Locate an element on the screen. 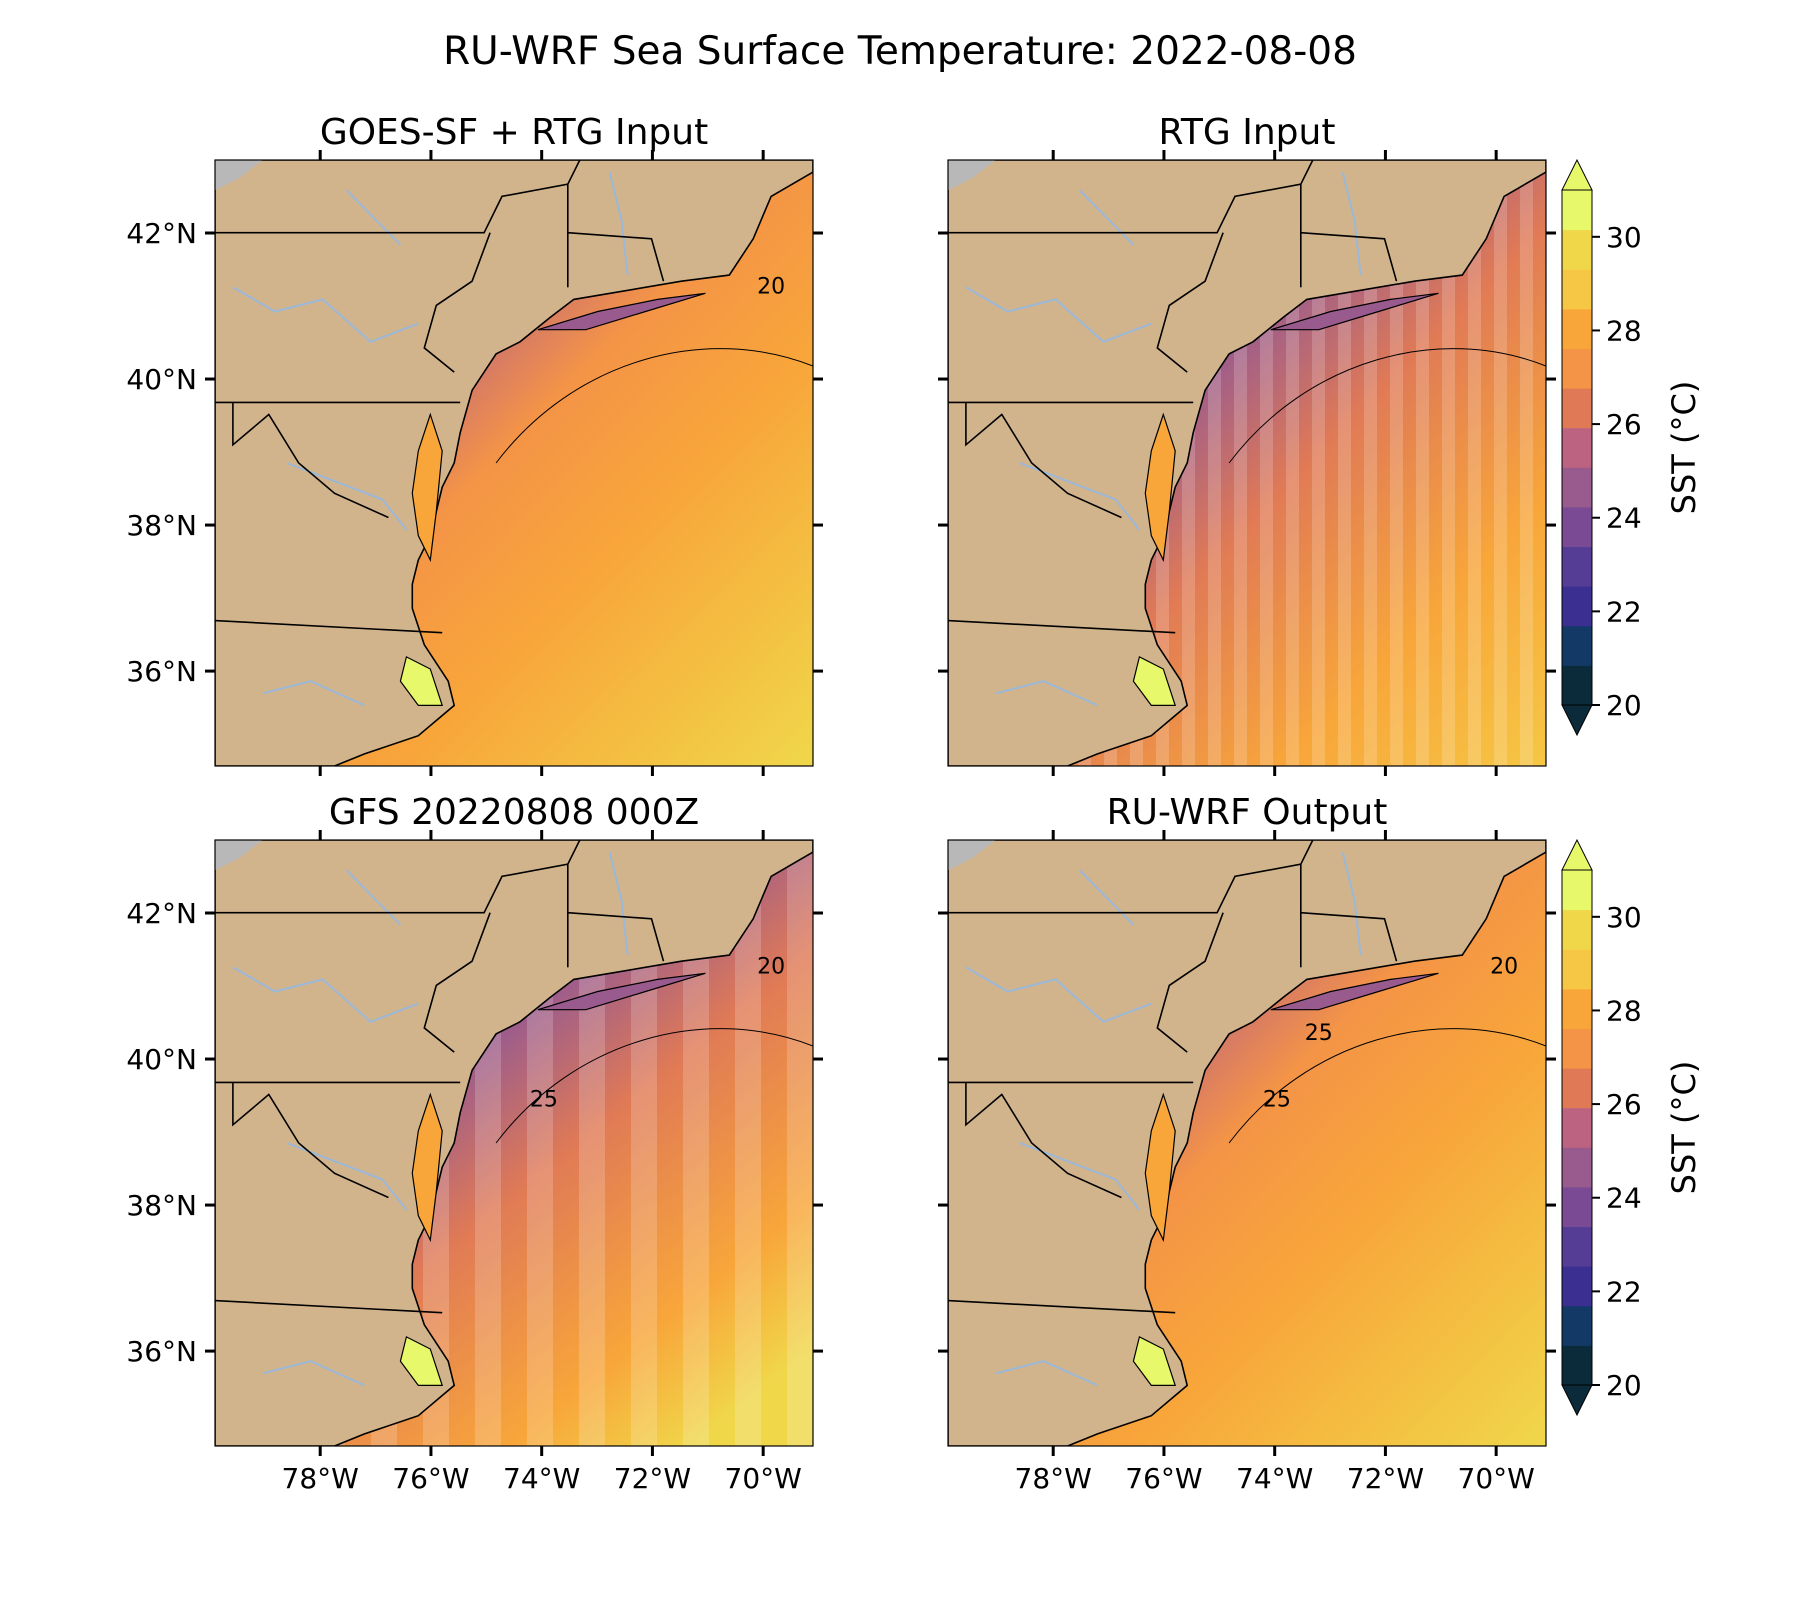  lat-tick-label: 42°N is located at coordinates (161, 913).